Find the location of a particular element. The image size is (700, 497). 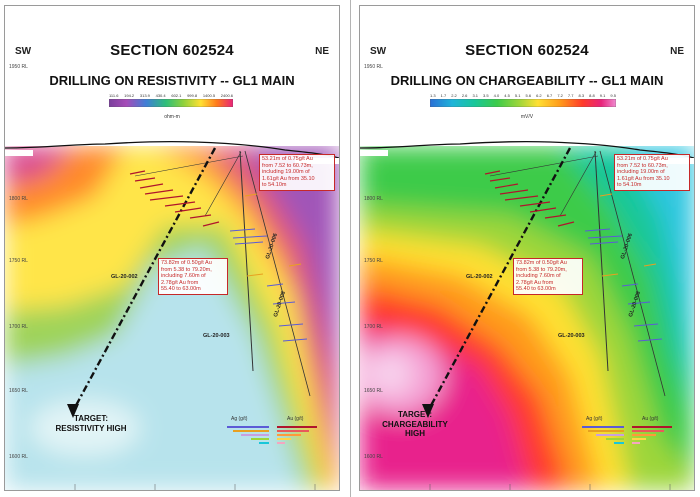

target-label: TARGET: RESISTIVITY HIGH is located at coordinates (91, 423).